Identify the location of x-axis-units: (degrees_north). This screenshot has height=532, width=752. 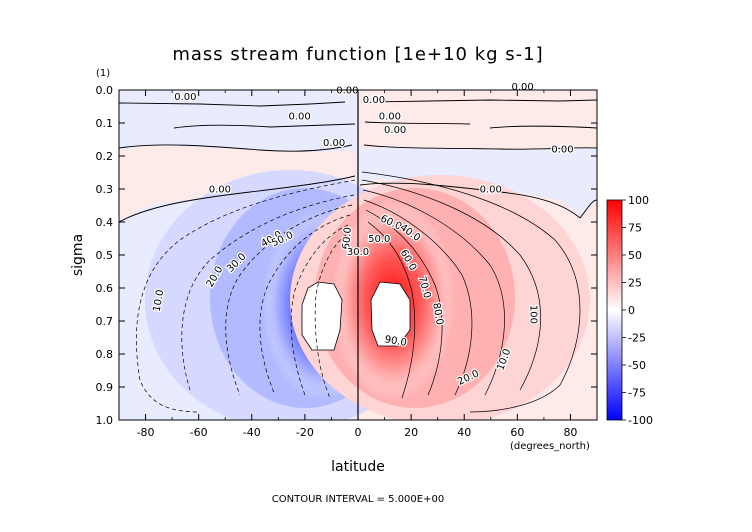
(550, 446).